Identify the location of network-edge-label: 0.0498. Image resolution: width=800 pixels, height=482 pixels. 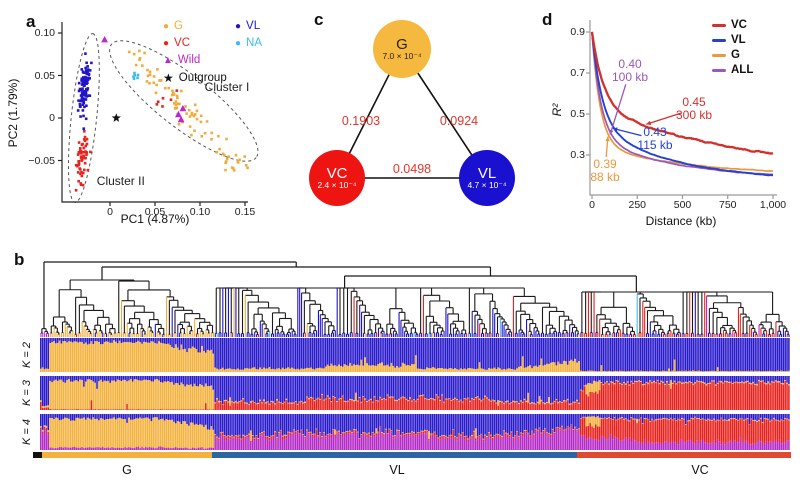
(412, 169).